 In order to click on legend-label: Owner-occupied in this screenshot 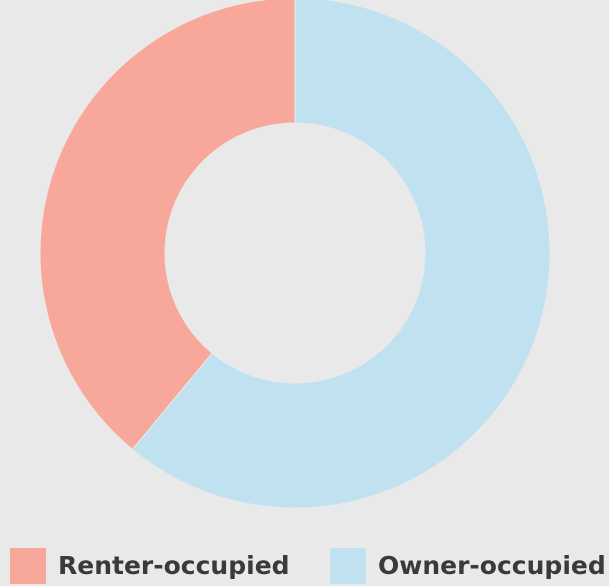, I will do `click(492, 565)`.